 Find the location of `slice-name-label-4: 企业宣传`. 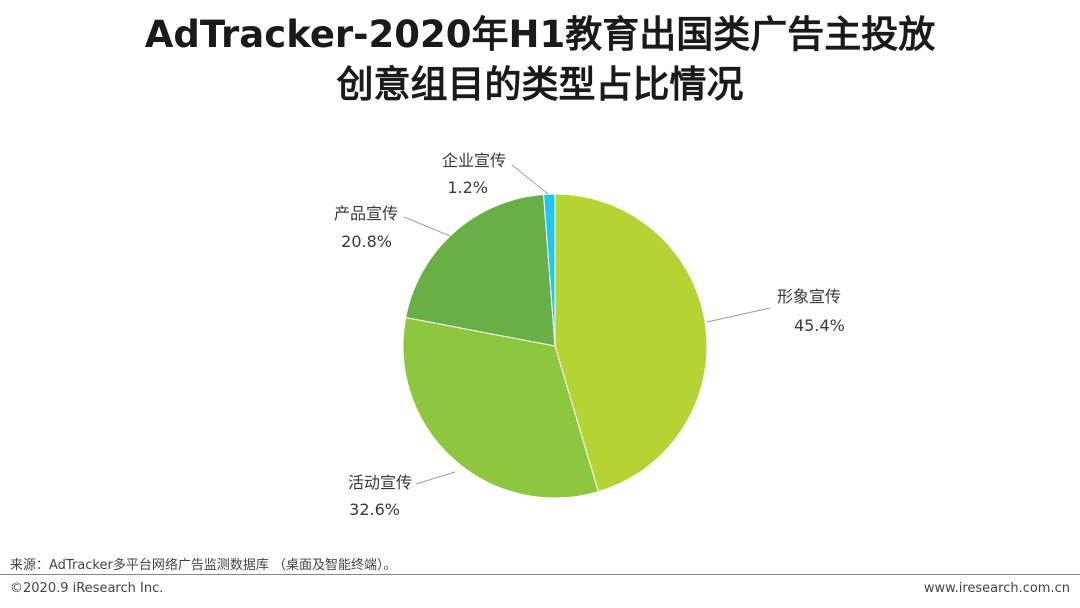

slice-name-label-4: 企业宣传 is located at coordinates (474, 160).